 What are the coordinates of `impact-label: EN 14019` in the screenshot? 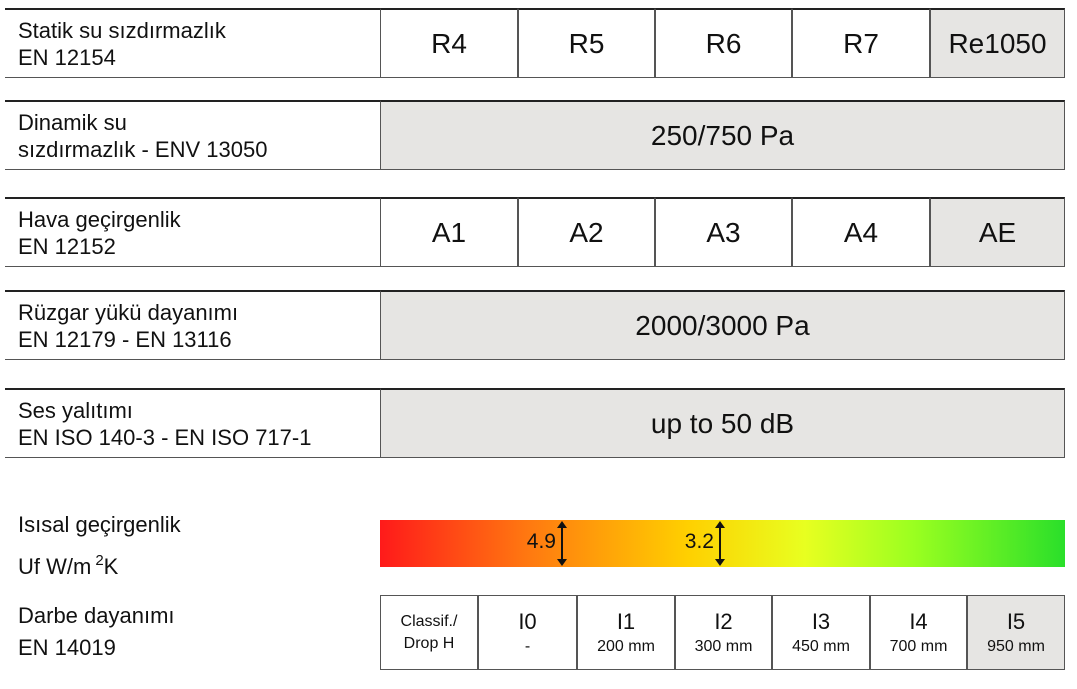 It's located at (67, 647).